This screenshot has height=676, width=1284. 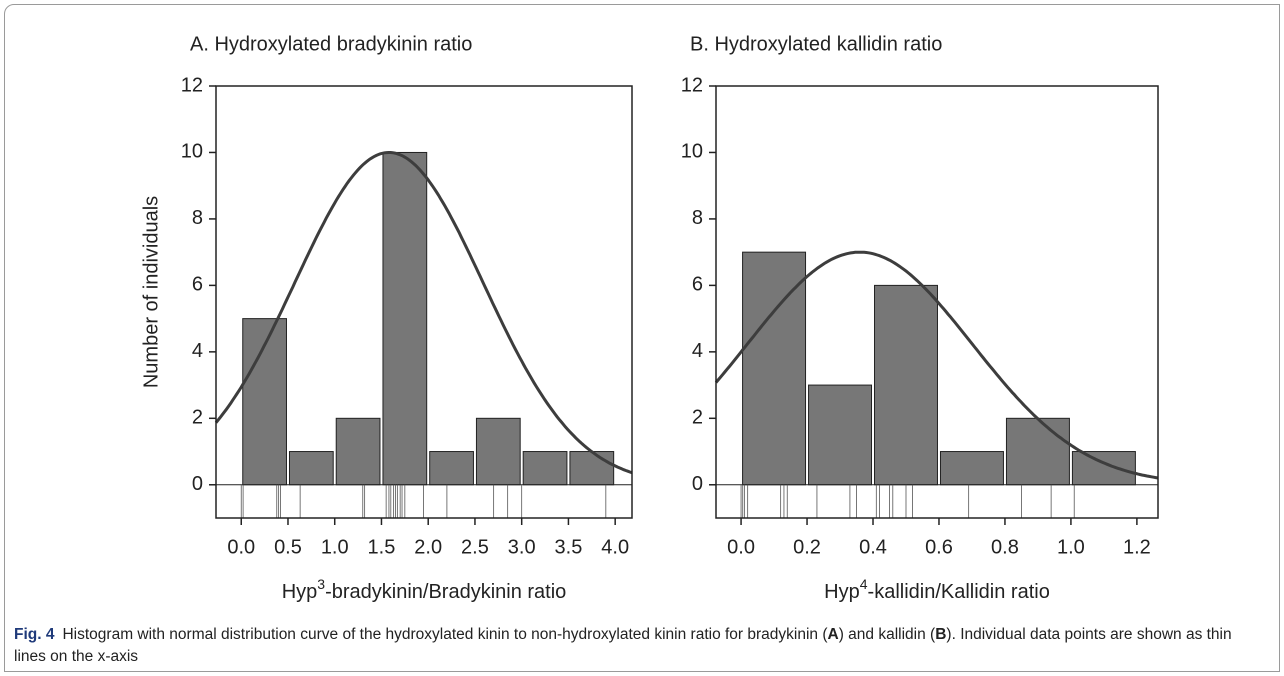 I want to click on x-axis-label: Hyp4-kallidin/Kallidin ratio, so click(x=937, y=590).